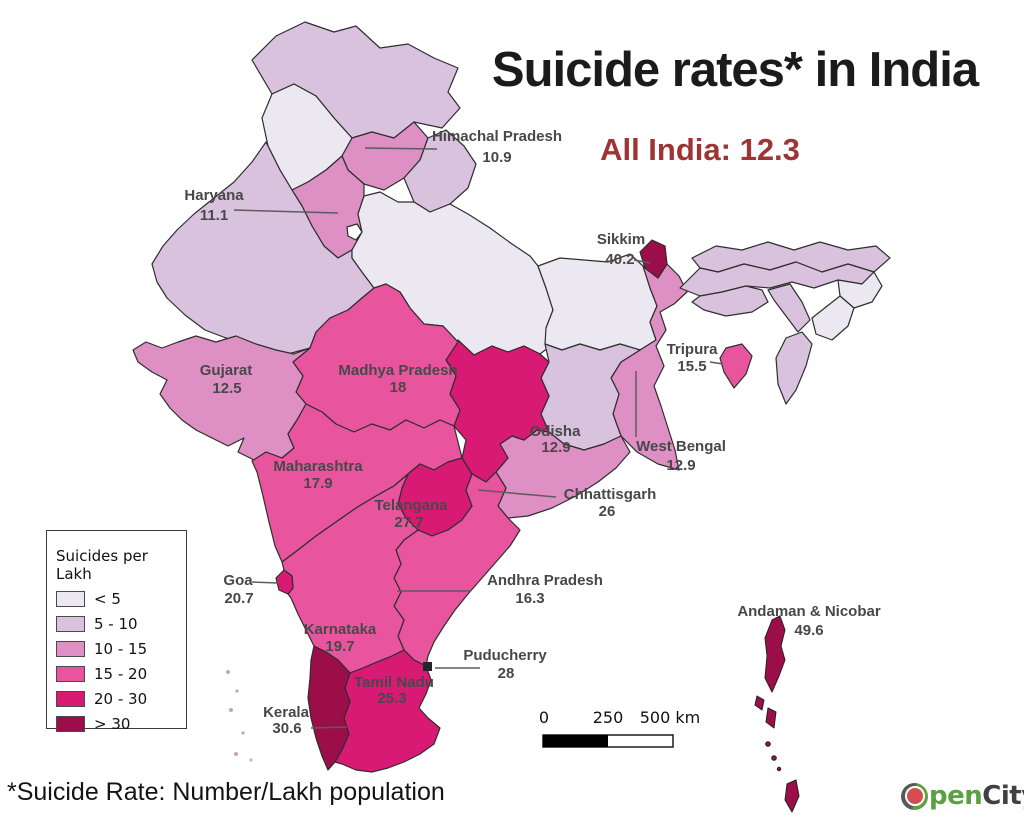 The height and width of the screenshot is (819, 1024). I want to click on scale-bar: 0 250 500 km, so click(619, 728).